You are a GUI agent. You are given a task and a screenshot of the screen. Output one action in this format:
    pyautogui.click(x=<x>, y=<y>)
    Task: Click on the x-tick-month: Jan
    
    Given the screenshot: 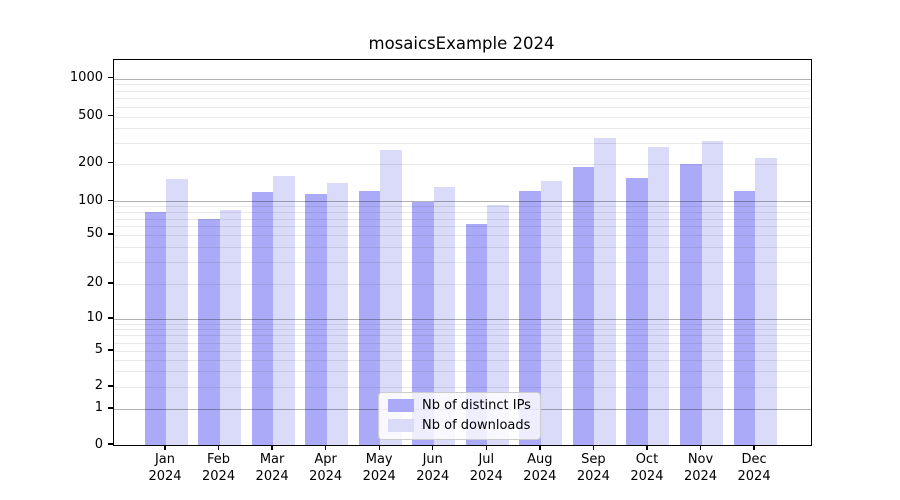 What is the action you would take?
    pyautogui.click(x=165, y=459)
    